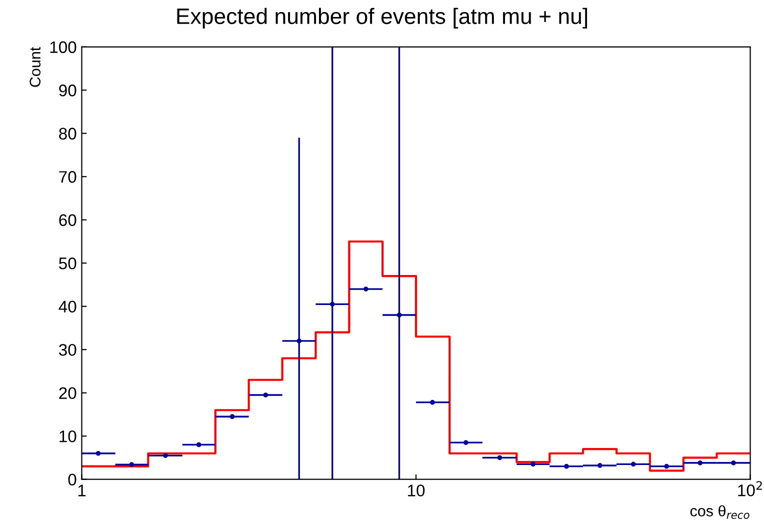 This screenshot has width=764, height=521. Describe the element at coordinates (35, 67) in the screenshot. I see `y-axis-title: Count` at that location.